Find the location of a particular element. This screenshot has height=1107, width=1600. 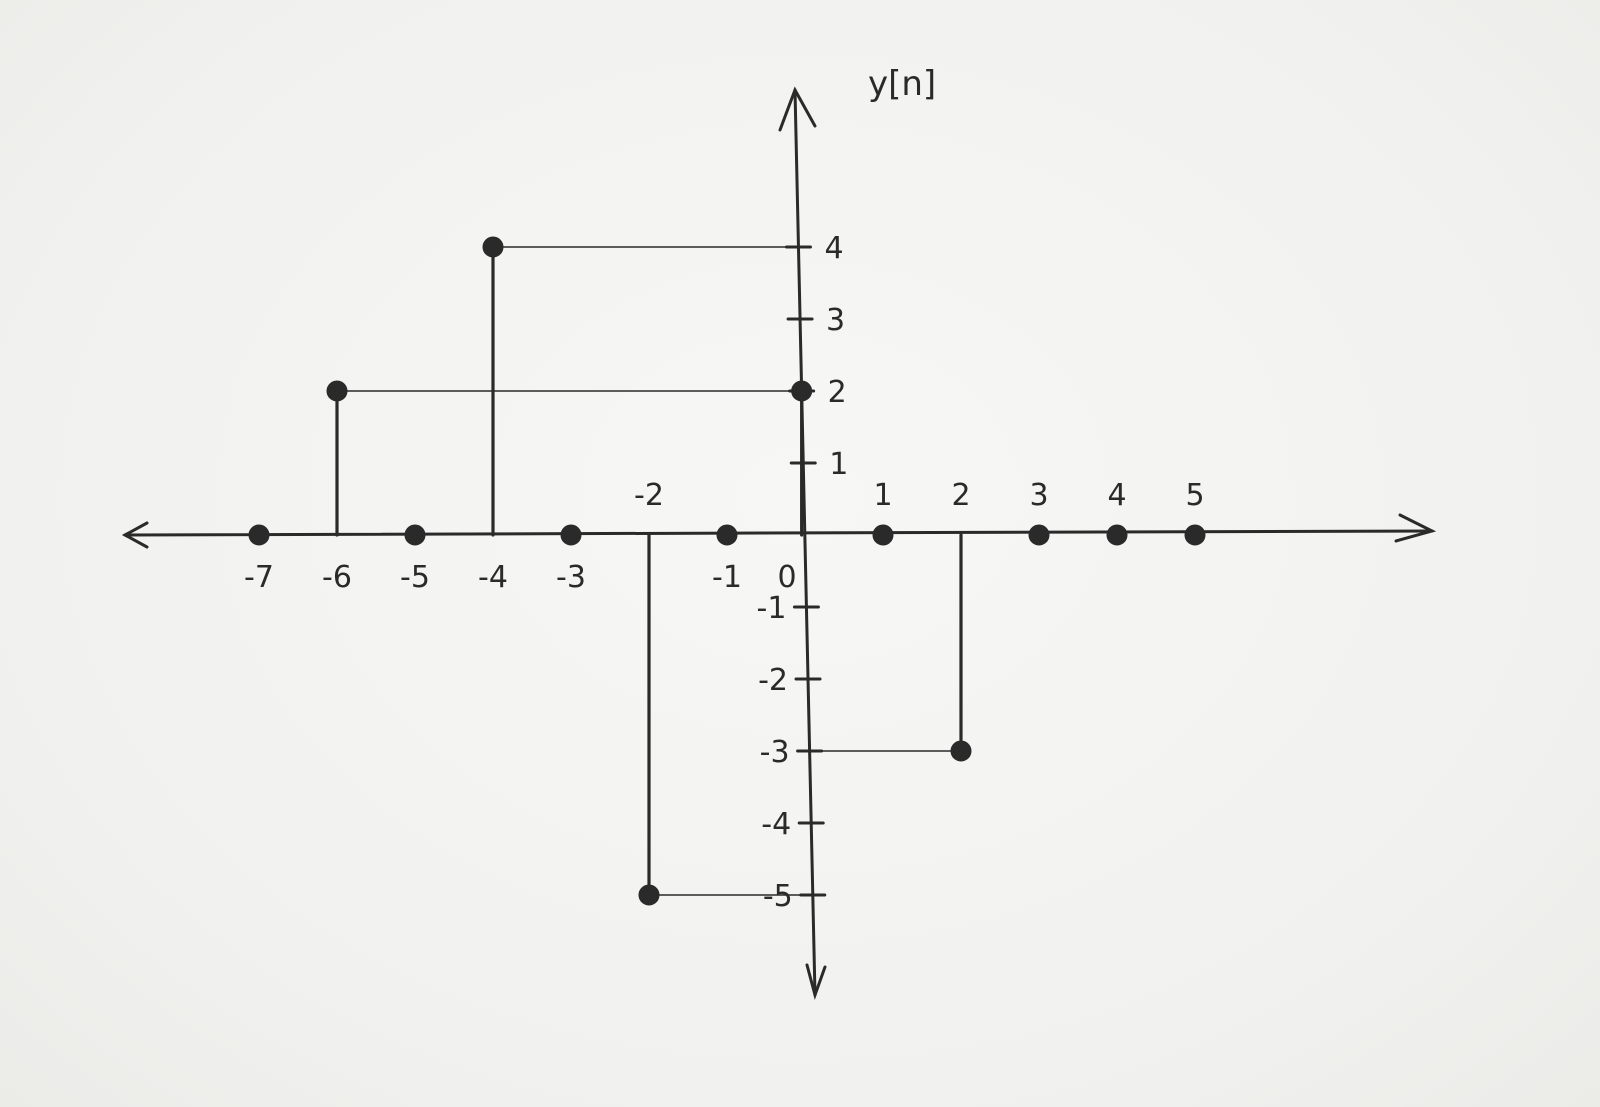

x-tick-label: -5 is located at coordinates (415, 577).